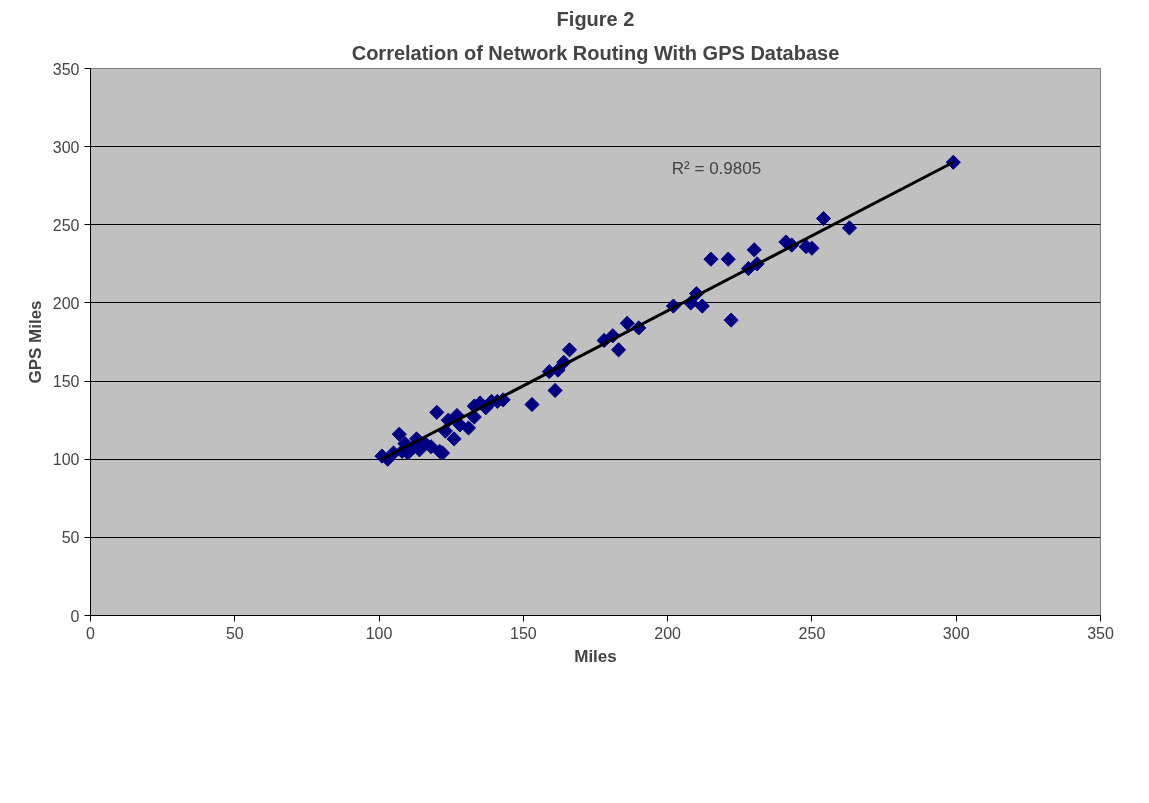 The height and width of the screenshot is (803, 1149). What do you see at coordinates (70, 538) in the screenshot?
I see `y-tick-label: 50` at bounding box center [70, 538].